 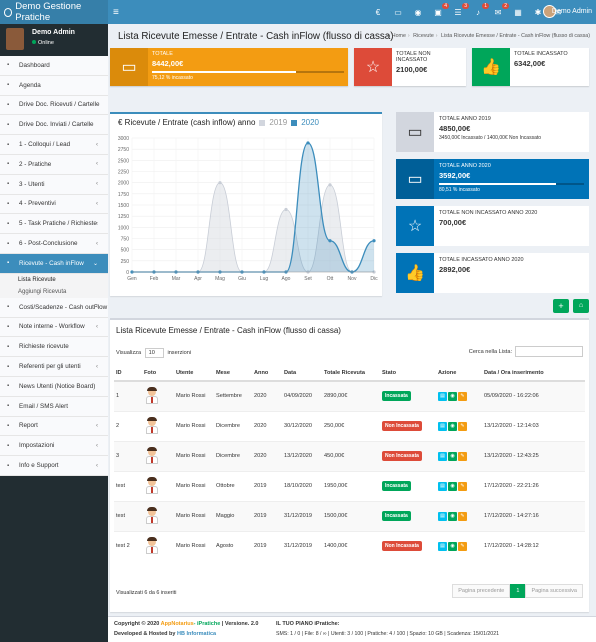 I want to click on sidebar-item-drive-doc-ricevuti-cartelle: ▪ Drive Doc. Ricevuti / Cartelle, so click(x=54, y=105).